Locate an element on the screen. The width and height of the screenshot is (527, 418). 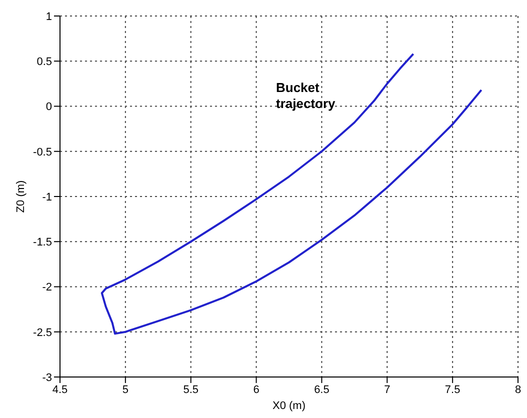
y-tick-label: -1 is located at coordinates (47, 197).